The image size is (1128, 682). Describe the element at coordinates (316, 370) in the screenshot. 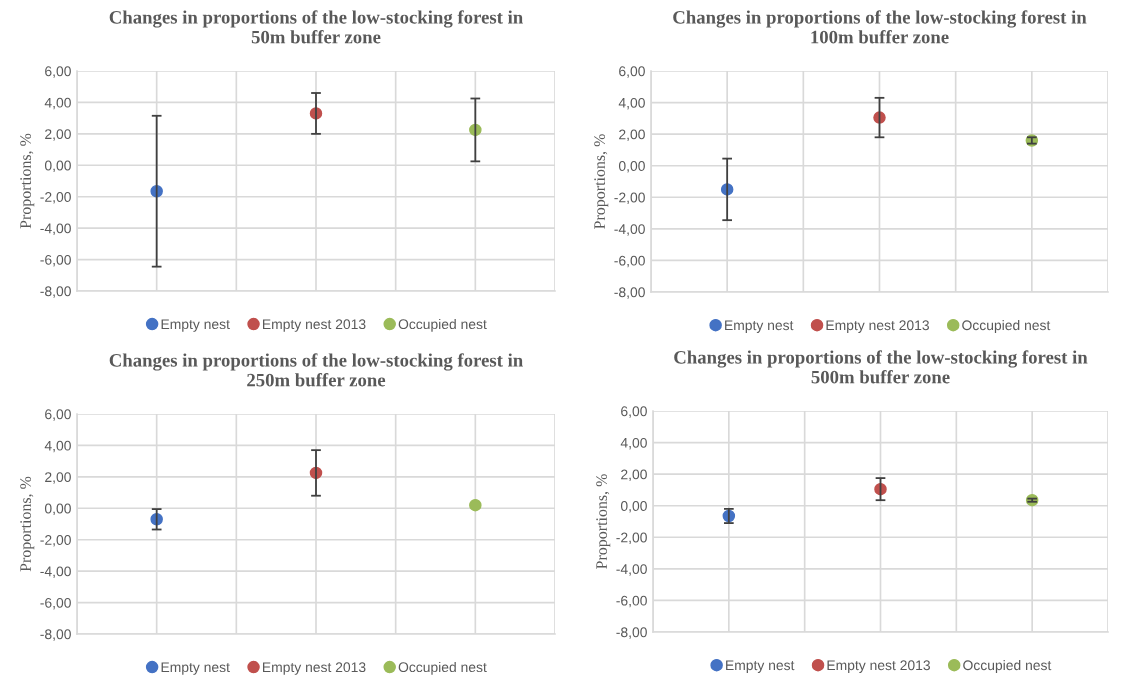

I see `chart-title: Changes in proportions of the low-stocking forest in 250m buffer zone` at that location.